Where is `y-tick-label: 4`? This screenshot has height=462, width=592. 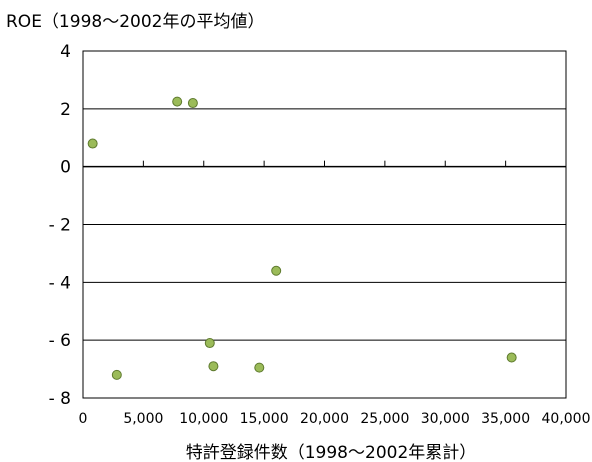 y-tick-label: 4 is located at coordinates (65, 52).